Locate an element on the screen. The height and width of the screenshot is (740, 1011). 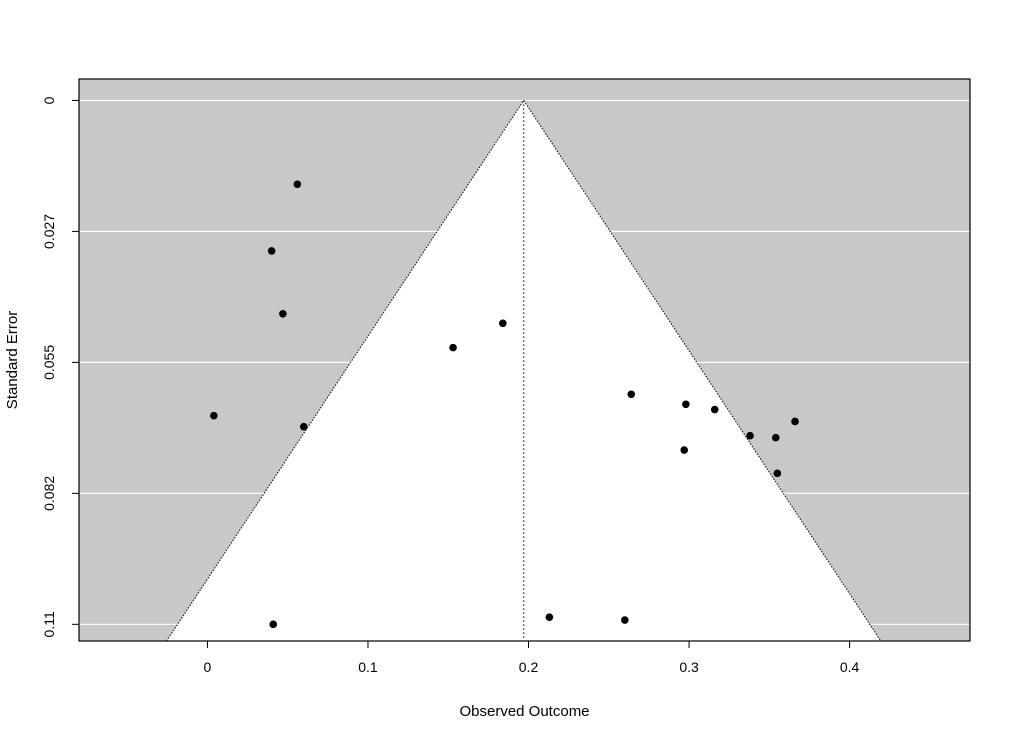
y-axis-title: Standard Error is located at coordinates (12, 360).